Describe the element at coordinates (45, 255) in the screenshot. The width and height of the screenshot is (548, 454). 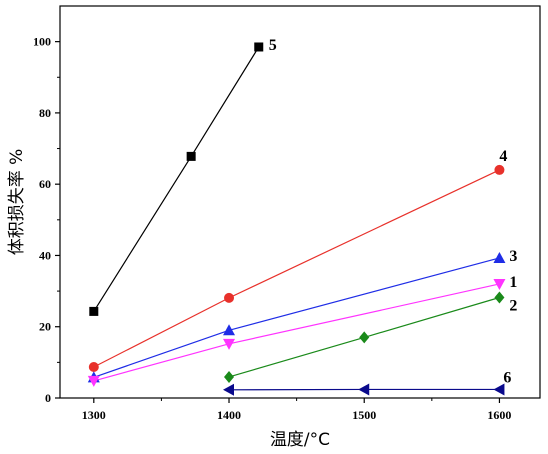
I see `y-tick-label: 40` at that location.